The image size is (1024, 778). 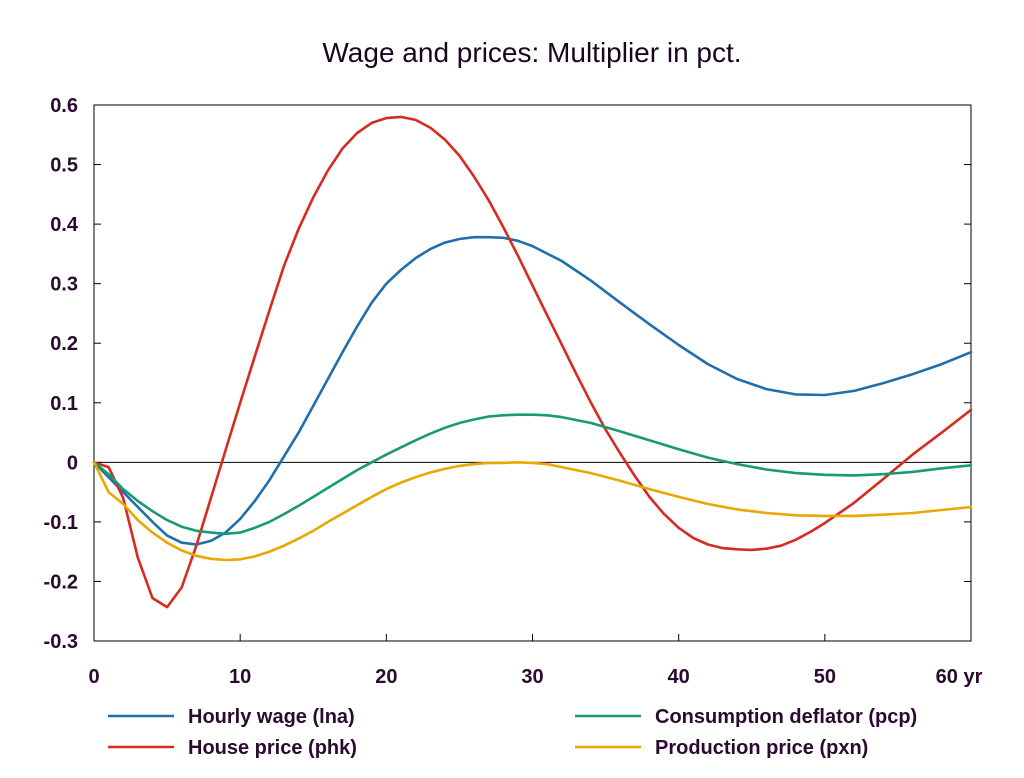 What do you see at coordinates (959, 677) in the screenshot?
I see `x-tick-label: 60 yr` at bounding box center [959, 677].